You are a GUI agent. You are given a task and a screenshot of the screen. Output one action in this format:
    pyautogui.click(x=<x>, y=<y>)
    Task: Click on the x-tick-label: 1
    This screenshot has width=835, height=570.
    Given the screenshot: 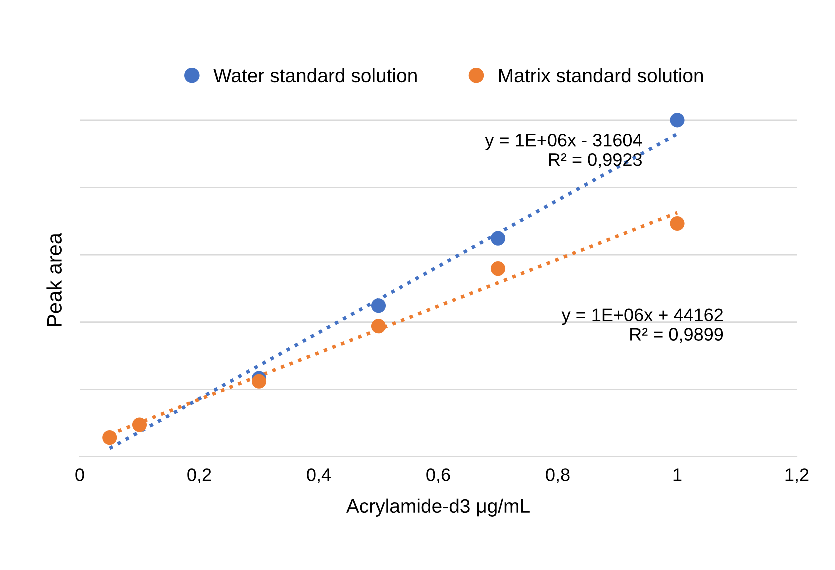 What is the action you would take?
    pyautogui.click(x=678, y=475)
    